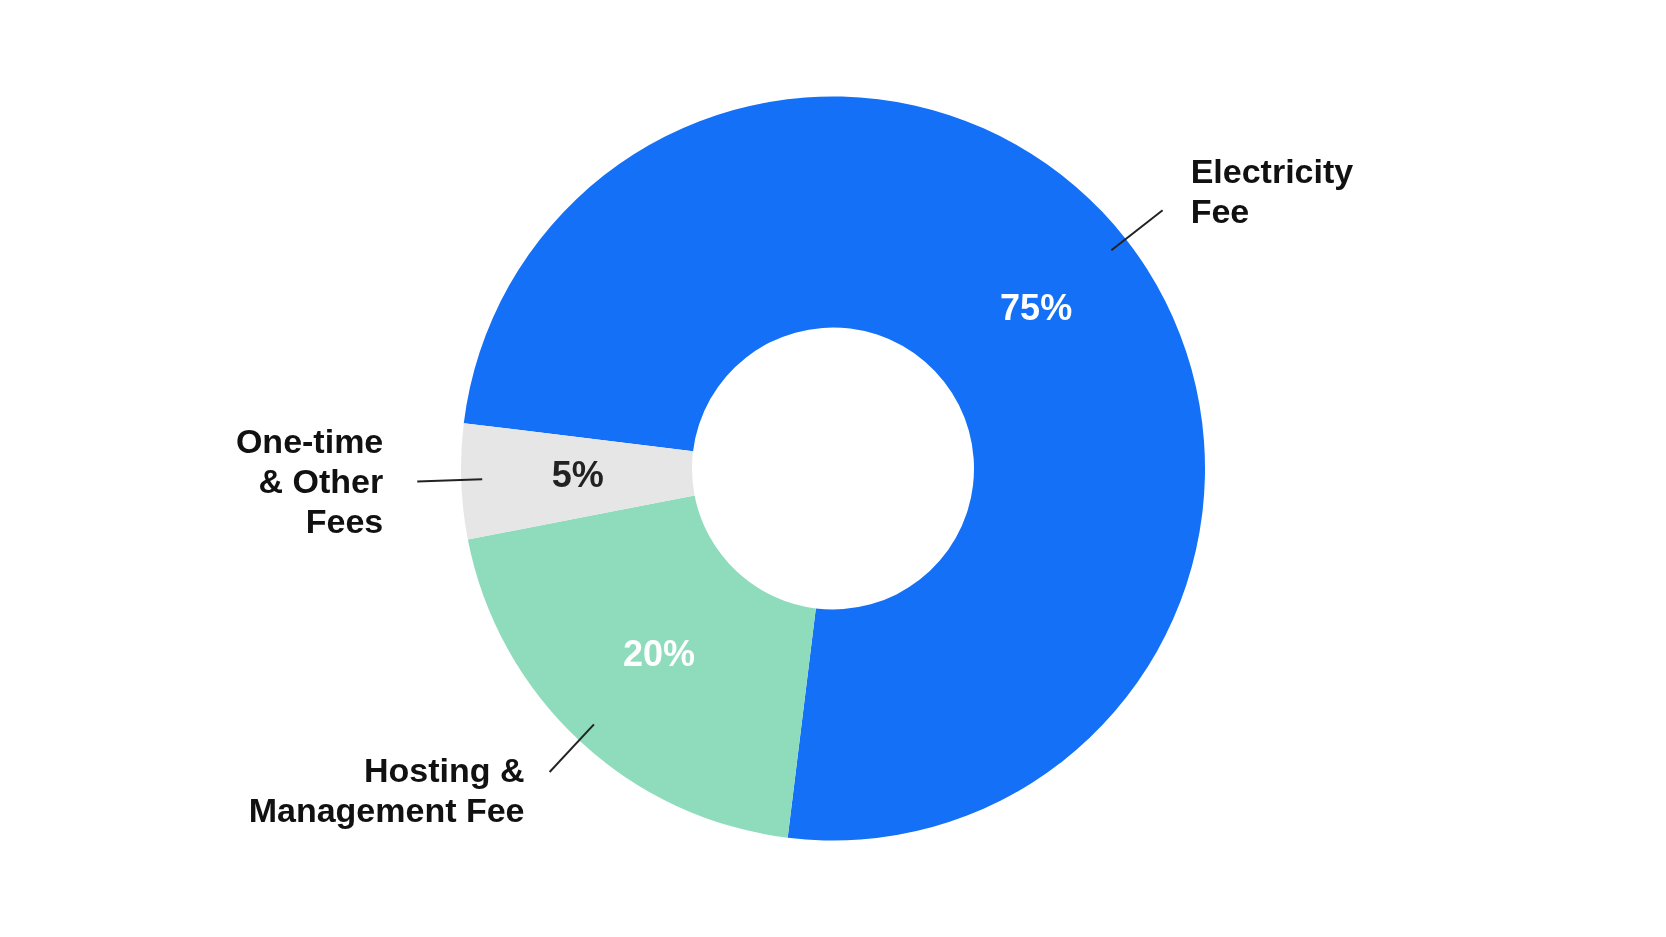  I want to click on slice-label: Hosting & Management Fee, so click(386, 790).